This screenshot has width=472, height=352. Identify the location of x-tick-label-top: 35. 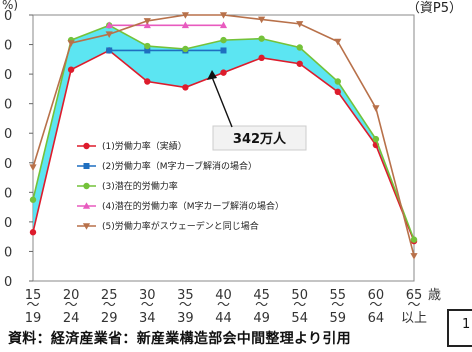
(185, 295).